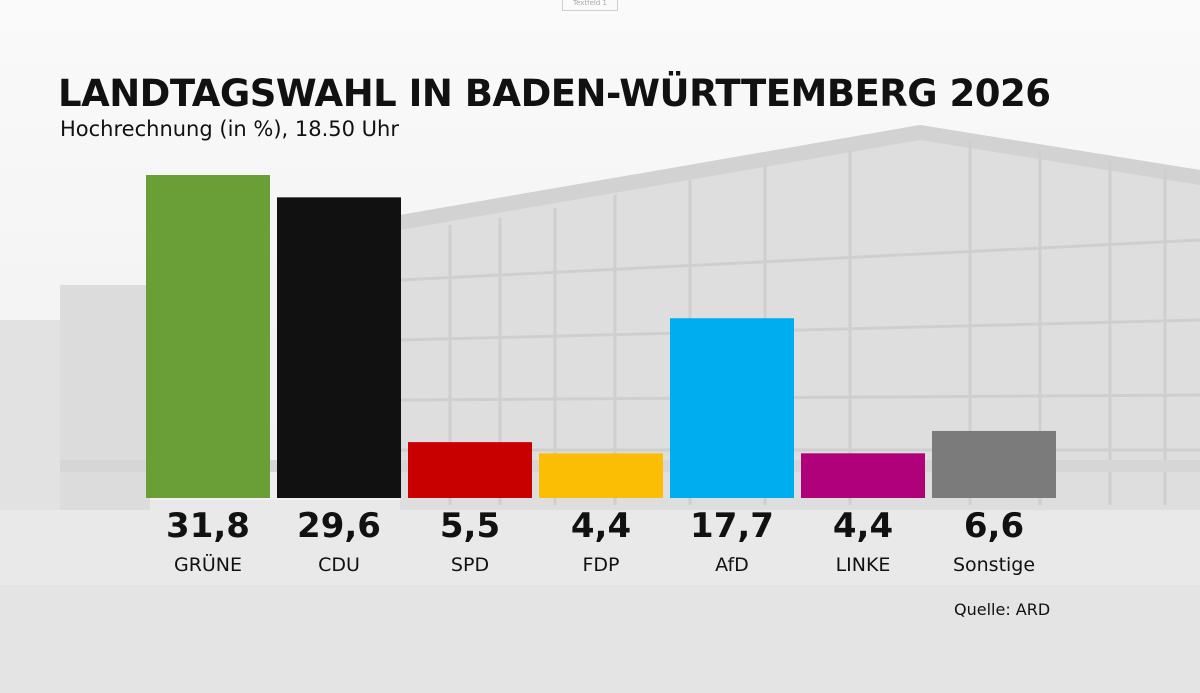 This screenshot has height=693, width=1200. I want to click on bar-fdp, so click(601, 475).